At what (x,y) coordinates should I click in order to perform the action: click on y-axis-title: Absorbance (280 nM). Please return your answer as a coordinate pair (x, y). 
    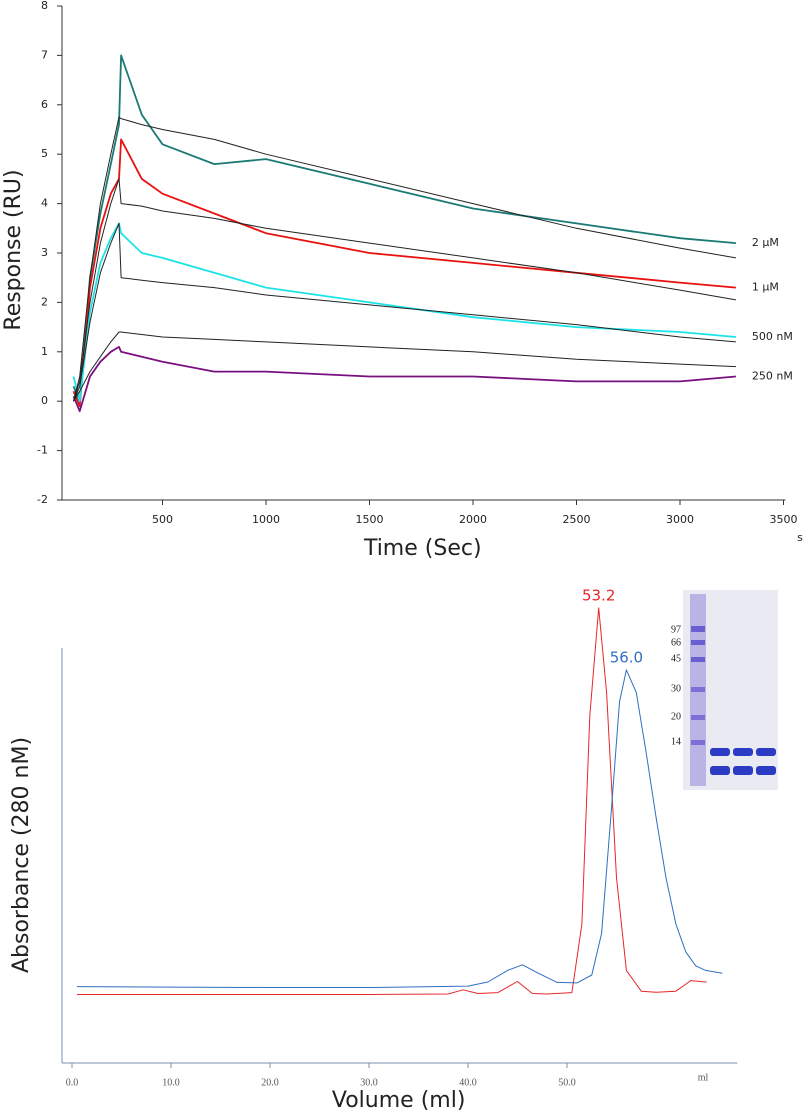
    Looking at the image, I should click on (21, 855).